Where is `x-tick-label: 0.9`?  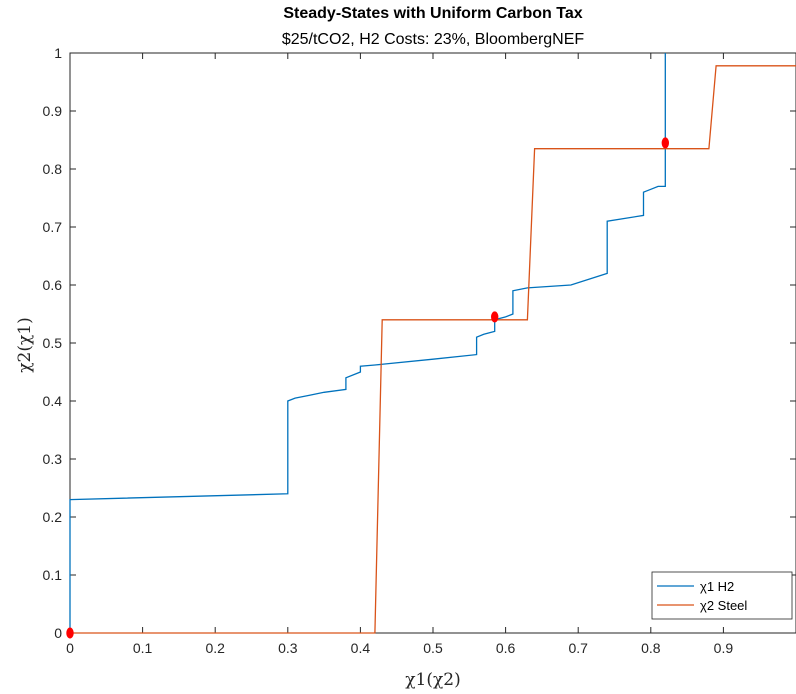 x-tick-label: 0.9 is located at coordinates (724, 648).